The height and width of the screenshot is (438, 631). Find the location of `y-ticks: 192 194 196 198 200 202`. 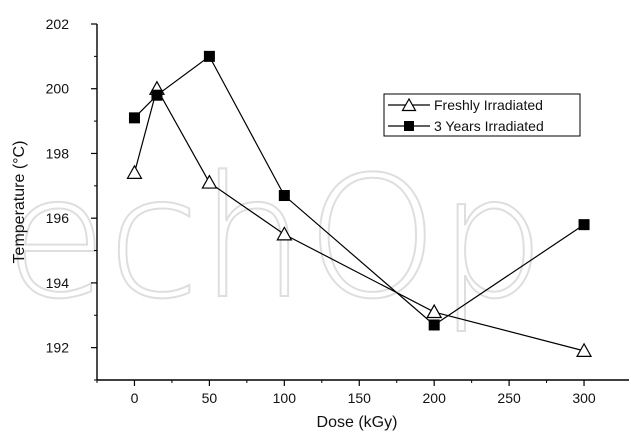

y-ticks: 192 194 196 198 200 202 is located at coordinates (71, 198).